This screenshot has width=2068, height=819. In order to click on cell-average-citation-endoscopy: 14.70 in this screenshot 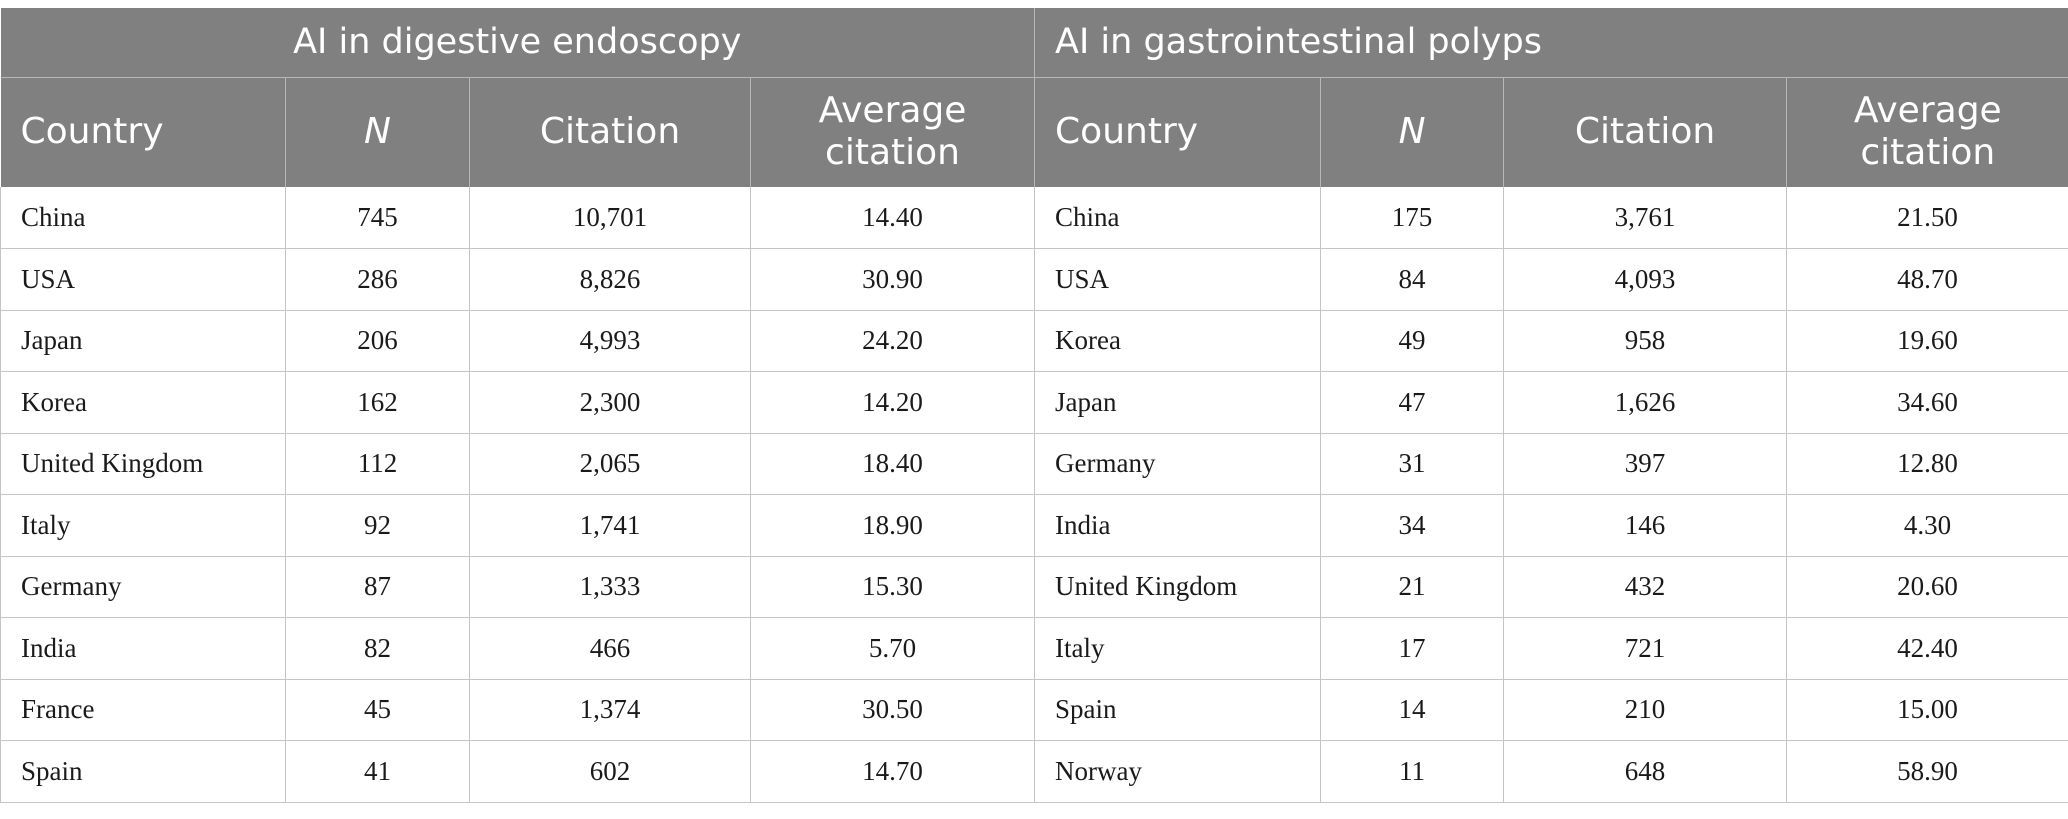, I will do `click(893, 771)`.